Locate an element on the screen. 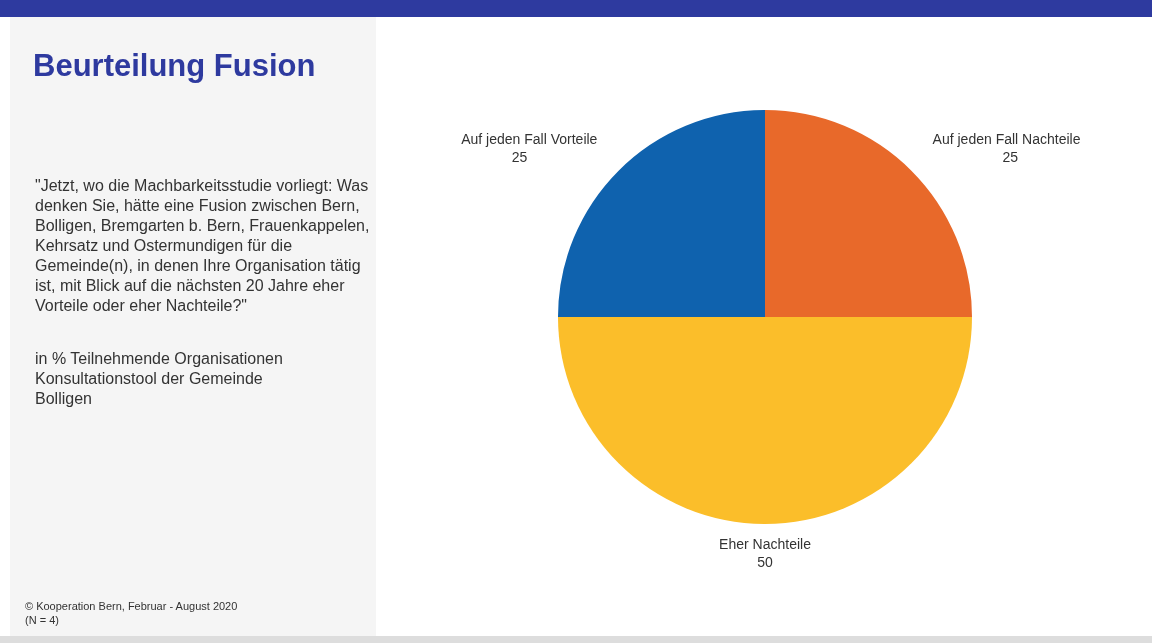 The width and height of the screenshot is (1152, 643). text: (N = 4) is located at coordinates (42, 620).